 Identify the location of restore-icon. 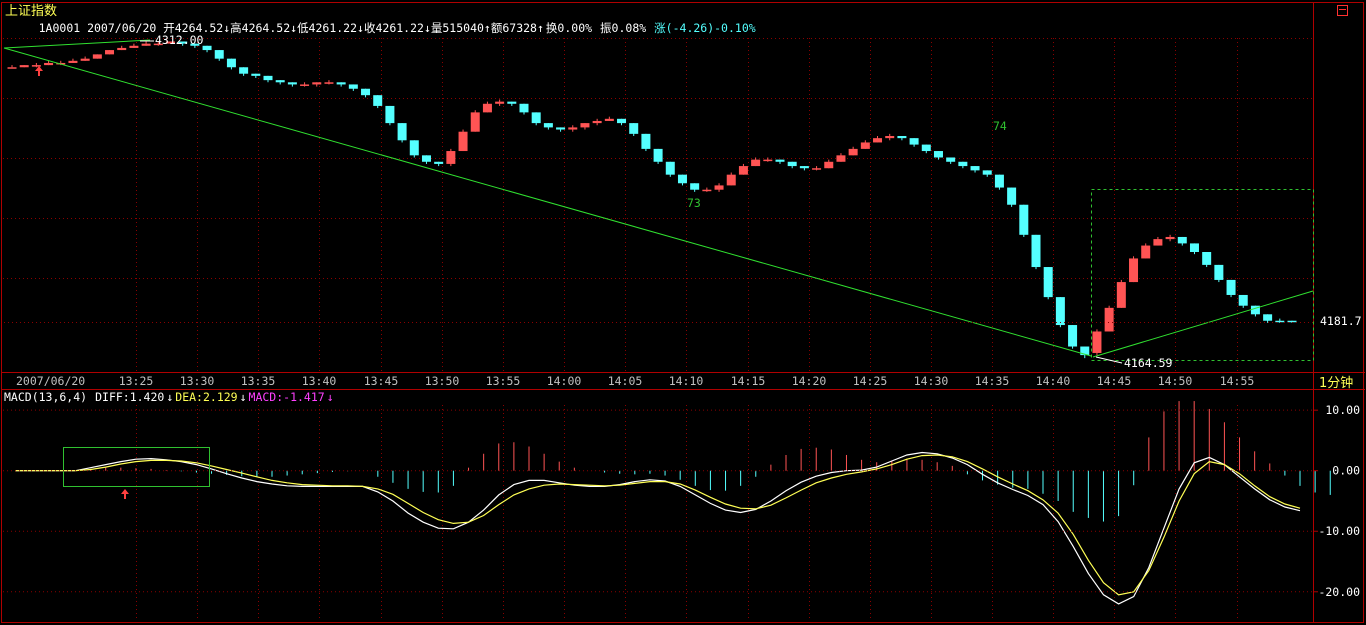
(1342, 10).